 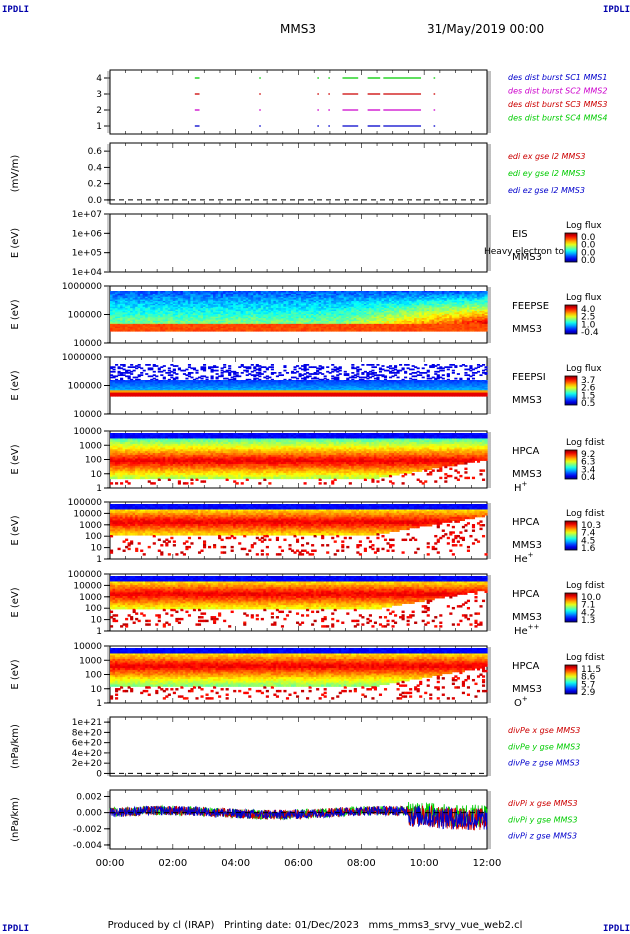 I want to click on eis-frame, so click(x=298, y=243).